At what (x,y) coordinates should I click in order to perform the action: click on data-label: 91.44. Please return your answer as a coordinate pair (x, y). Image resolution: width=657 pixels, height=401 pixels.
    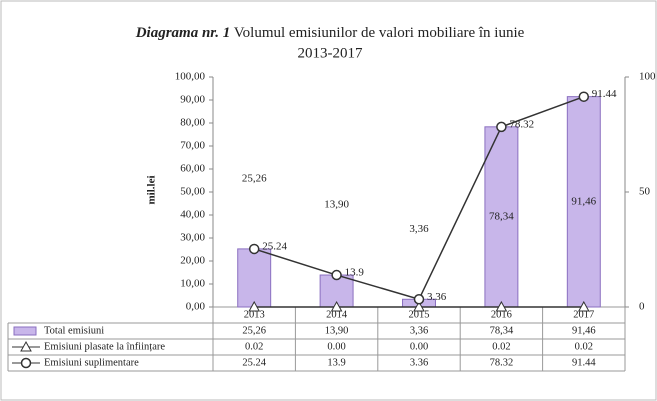
    Looking at the image, I should click on (604, 94).